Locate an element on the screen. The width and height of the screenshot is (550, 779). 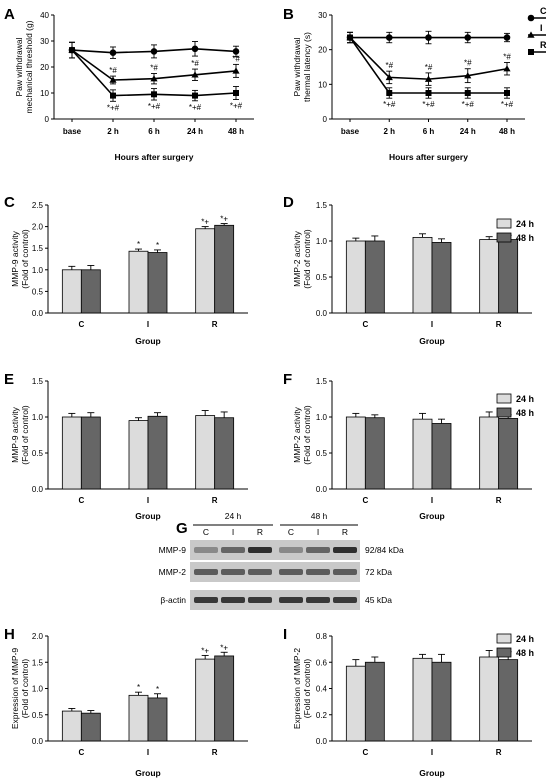
x-axis-label: Hours after surgery is located at coordinates (428, 157).